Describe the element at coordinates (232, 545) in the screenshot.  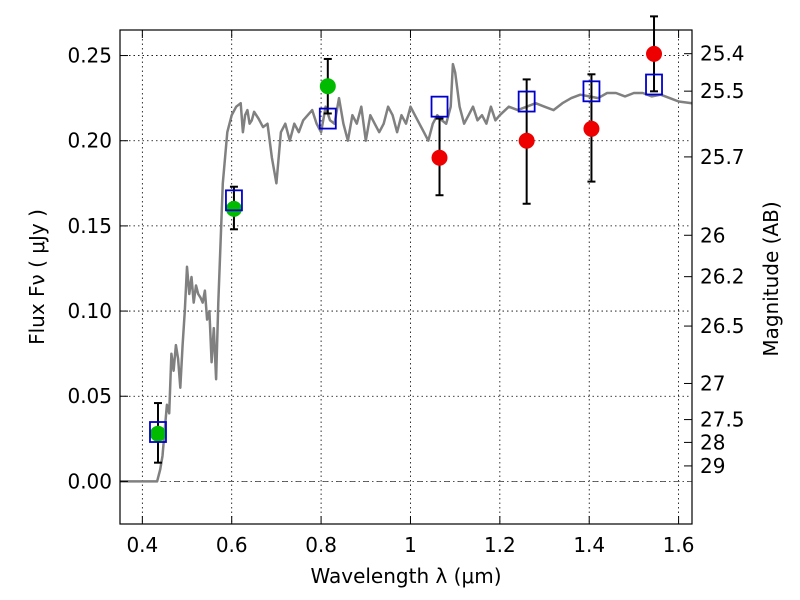
I see `x-tick-label: 0.6` at that location.